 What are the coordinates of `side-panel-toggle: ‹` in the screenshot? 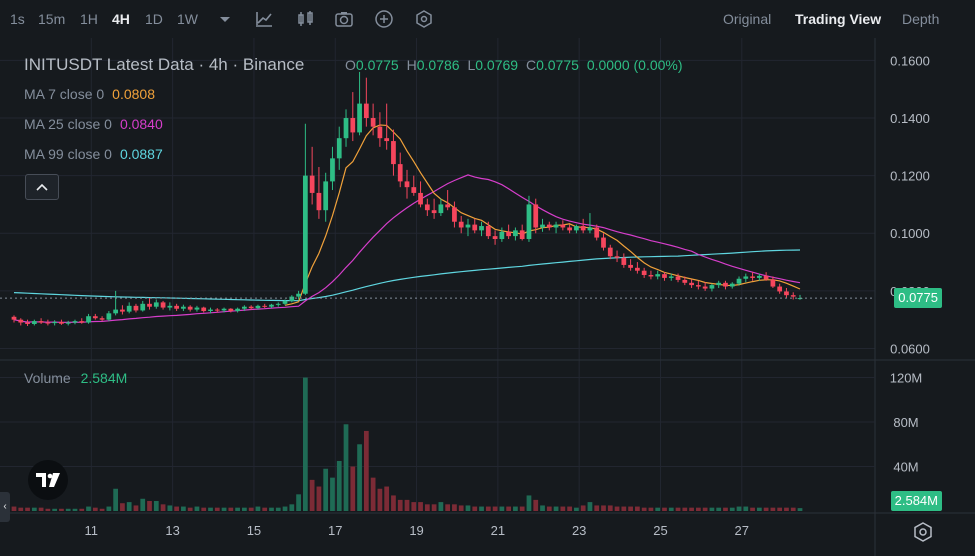 It's located at (5, 507).